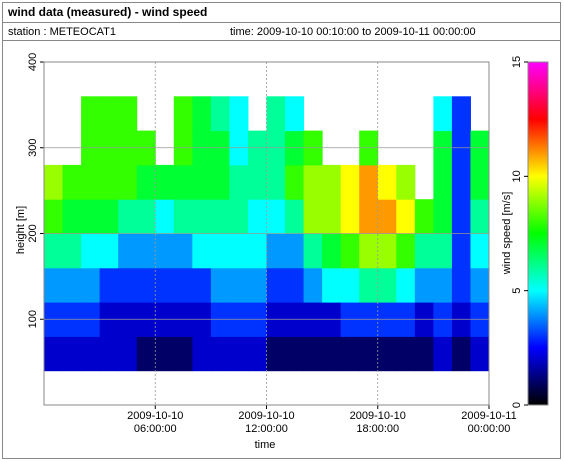 Image resolution: width=564 pixels, height=462 pixels. I want to click on station: station : METEOCAT1, so click(62, 32).